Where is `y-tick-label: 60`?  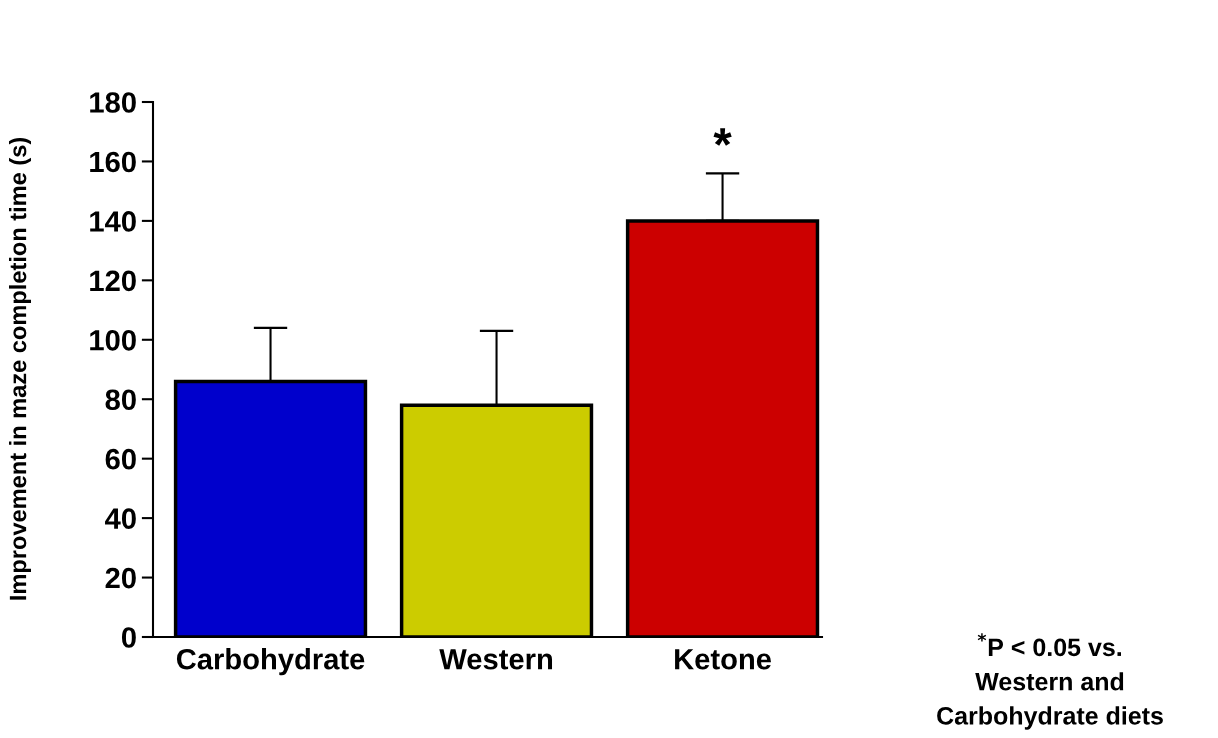
y-tick-label: 60 is located at coordinates (120, 459).